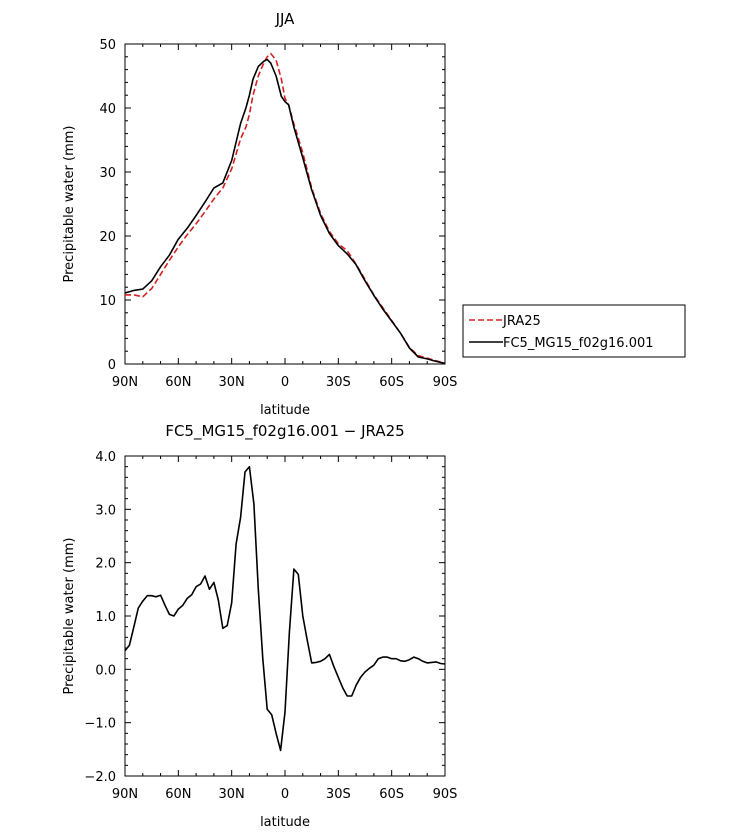 The image size is (733, 833). I want to click on y-tick-label: 0, so click(112, 365).